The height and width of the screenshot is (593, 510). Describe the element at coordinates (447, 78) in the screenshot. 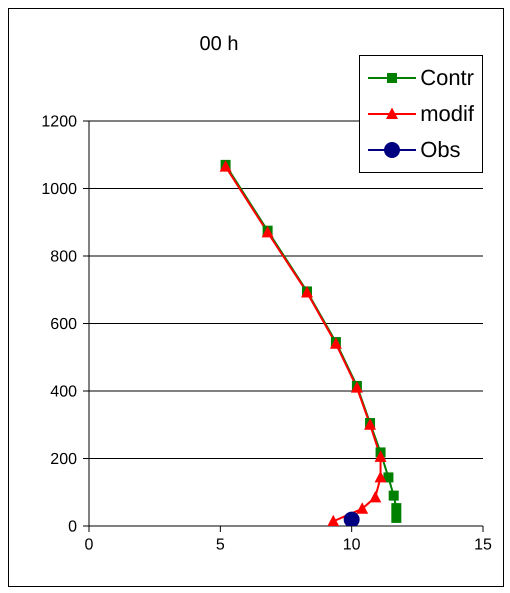

I see `legend-label: Contr` at that location.